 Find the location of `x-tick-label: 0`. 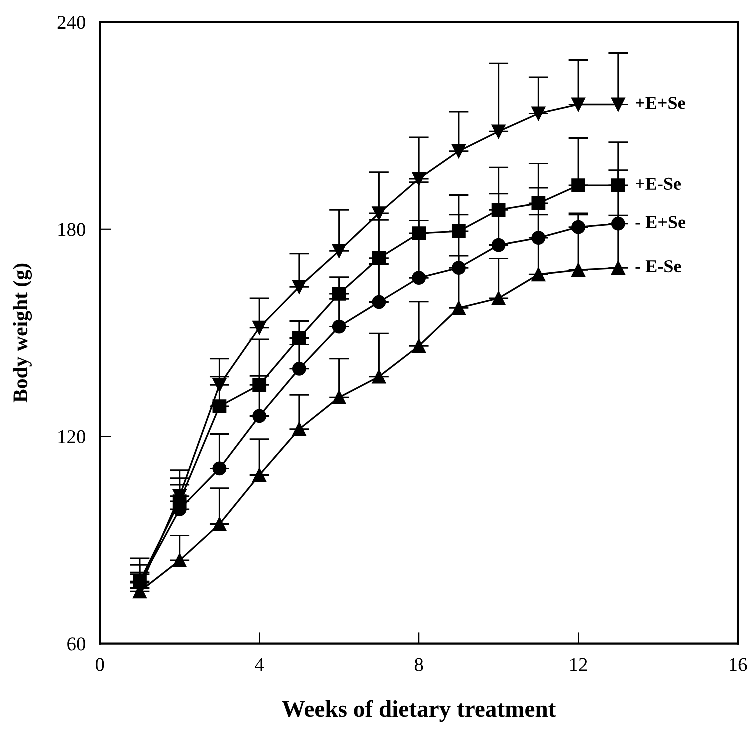

x-tick-label: 0 is located at coordinates (100, 665).